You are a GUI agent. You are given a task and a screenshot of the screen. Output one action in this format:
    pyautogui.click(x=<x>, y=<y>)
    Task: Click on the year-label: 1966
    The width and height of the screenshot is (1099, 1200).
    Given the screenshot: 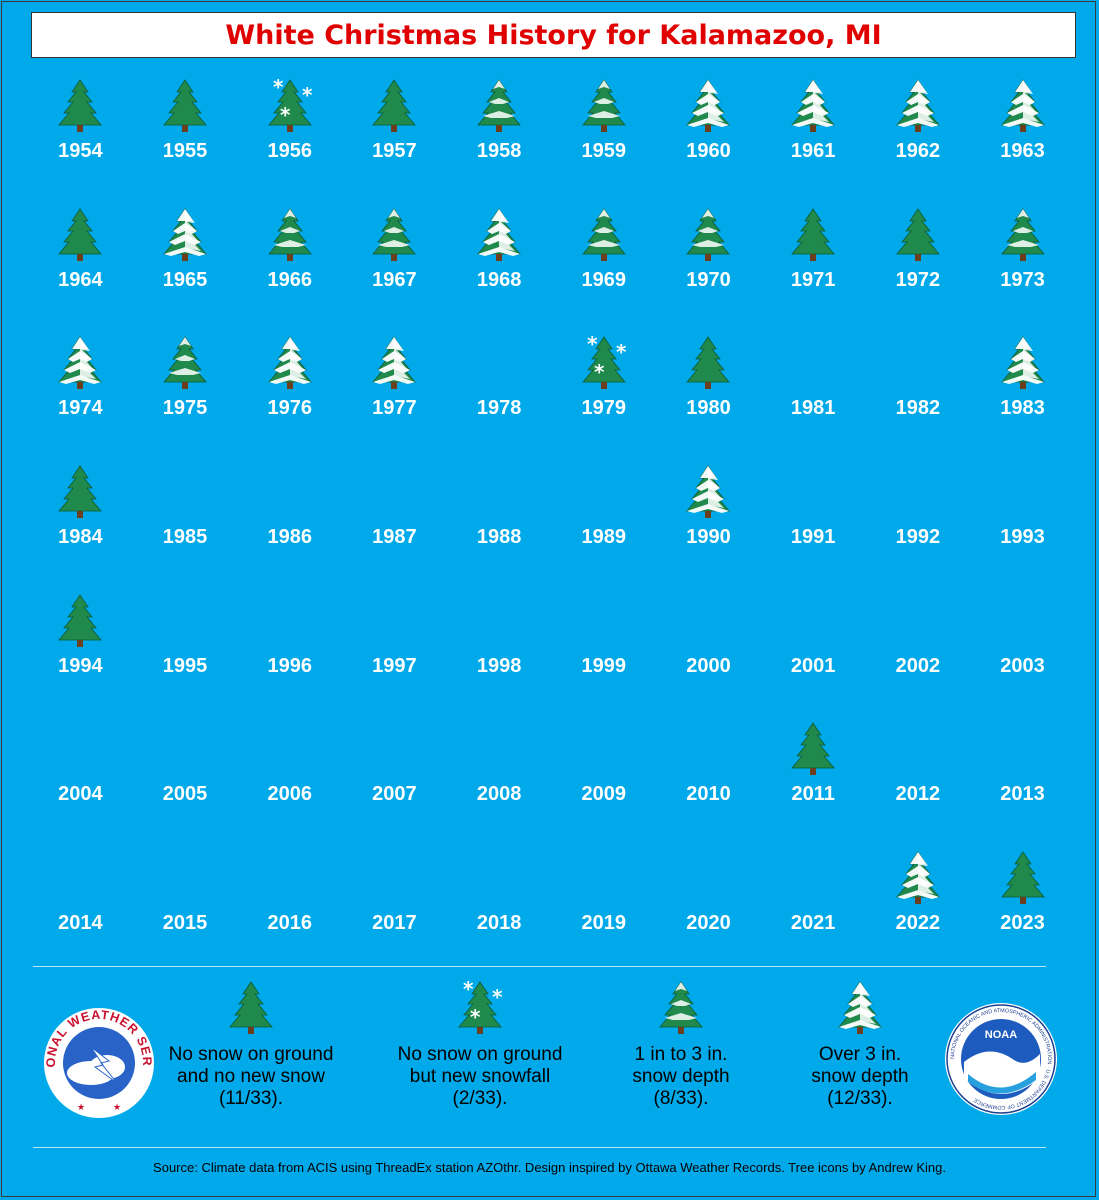 What is the action you would take?
    pyautogui.click(x=289, y=279)
    